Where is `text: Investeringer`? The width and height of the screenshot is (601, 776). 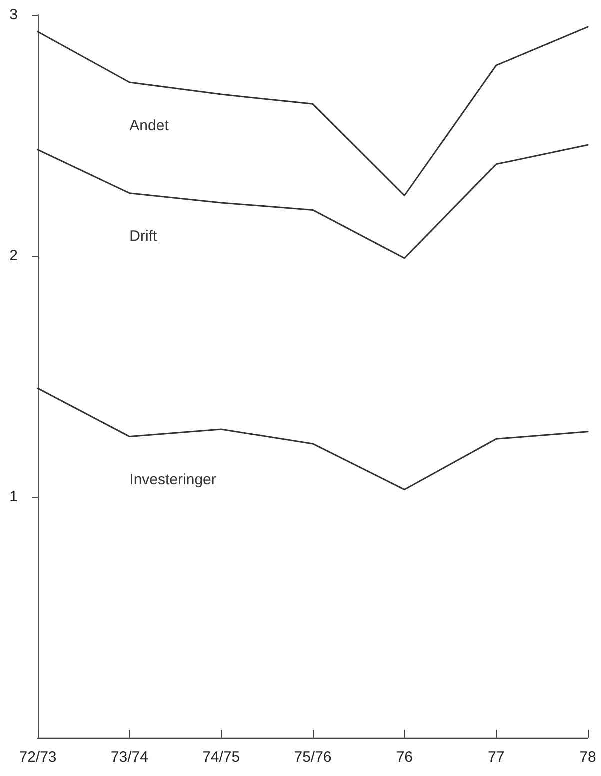
text: Investeringer is located at coordinates (173, 480).